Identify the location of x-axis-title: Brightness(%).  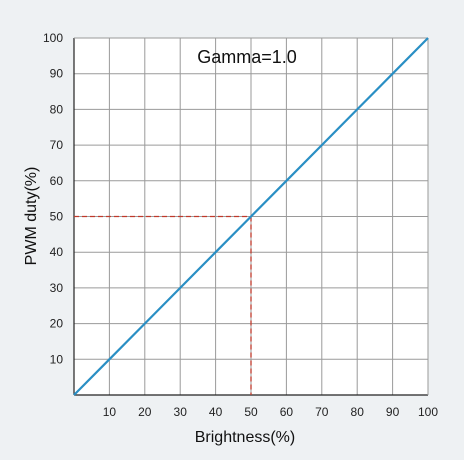
(245, 437).